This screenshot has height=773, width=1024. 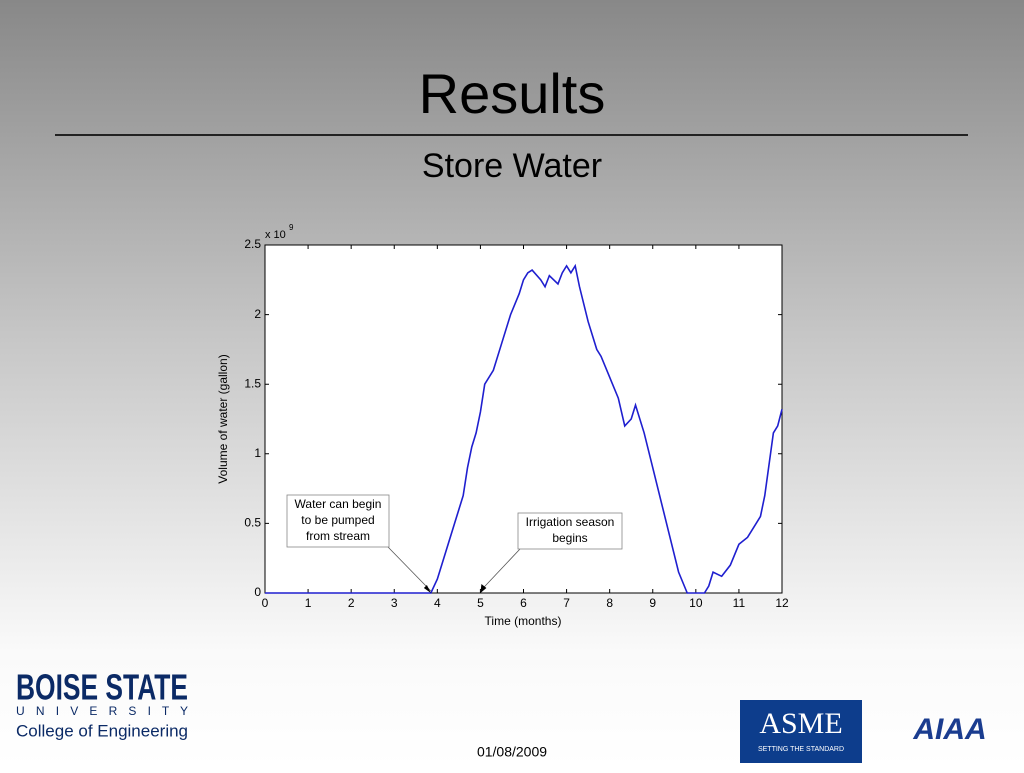 I want to click on annotation-text: to be pumped, so click(x=337, y=520).